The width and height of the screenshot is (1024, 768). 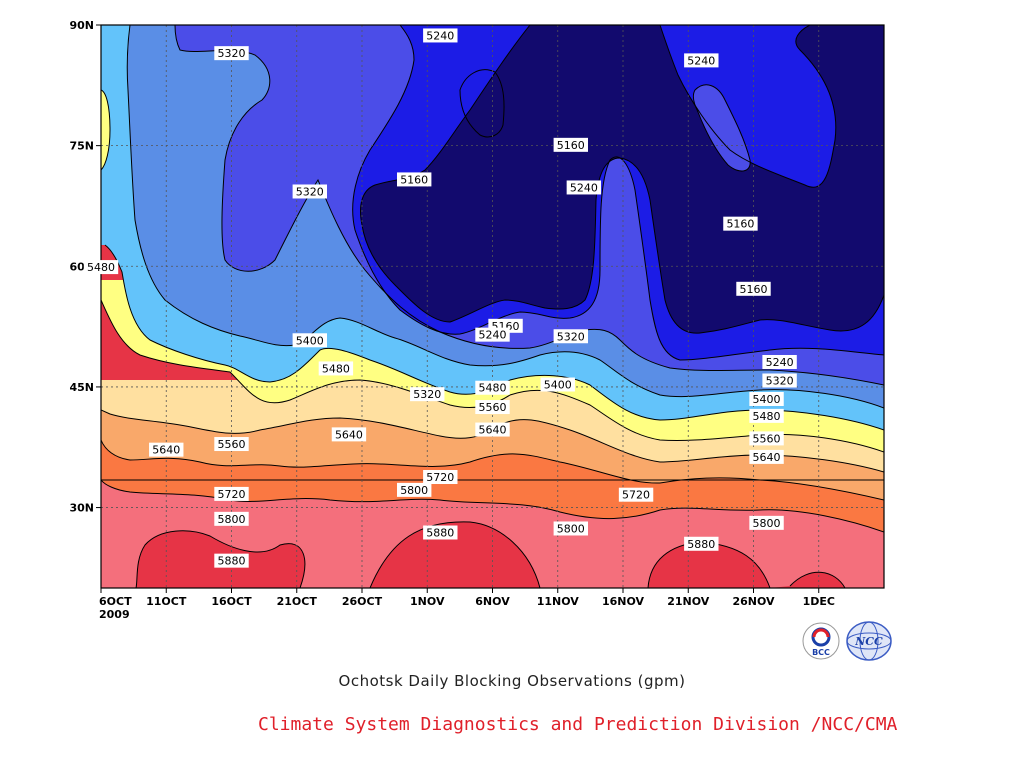 I want to click on x-tick-label: 16OCT, so click(x=231, y=601).